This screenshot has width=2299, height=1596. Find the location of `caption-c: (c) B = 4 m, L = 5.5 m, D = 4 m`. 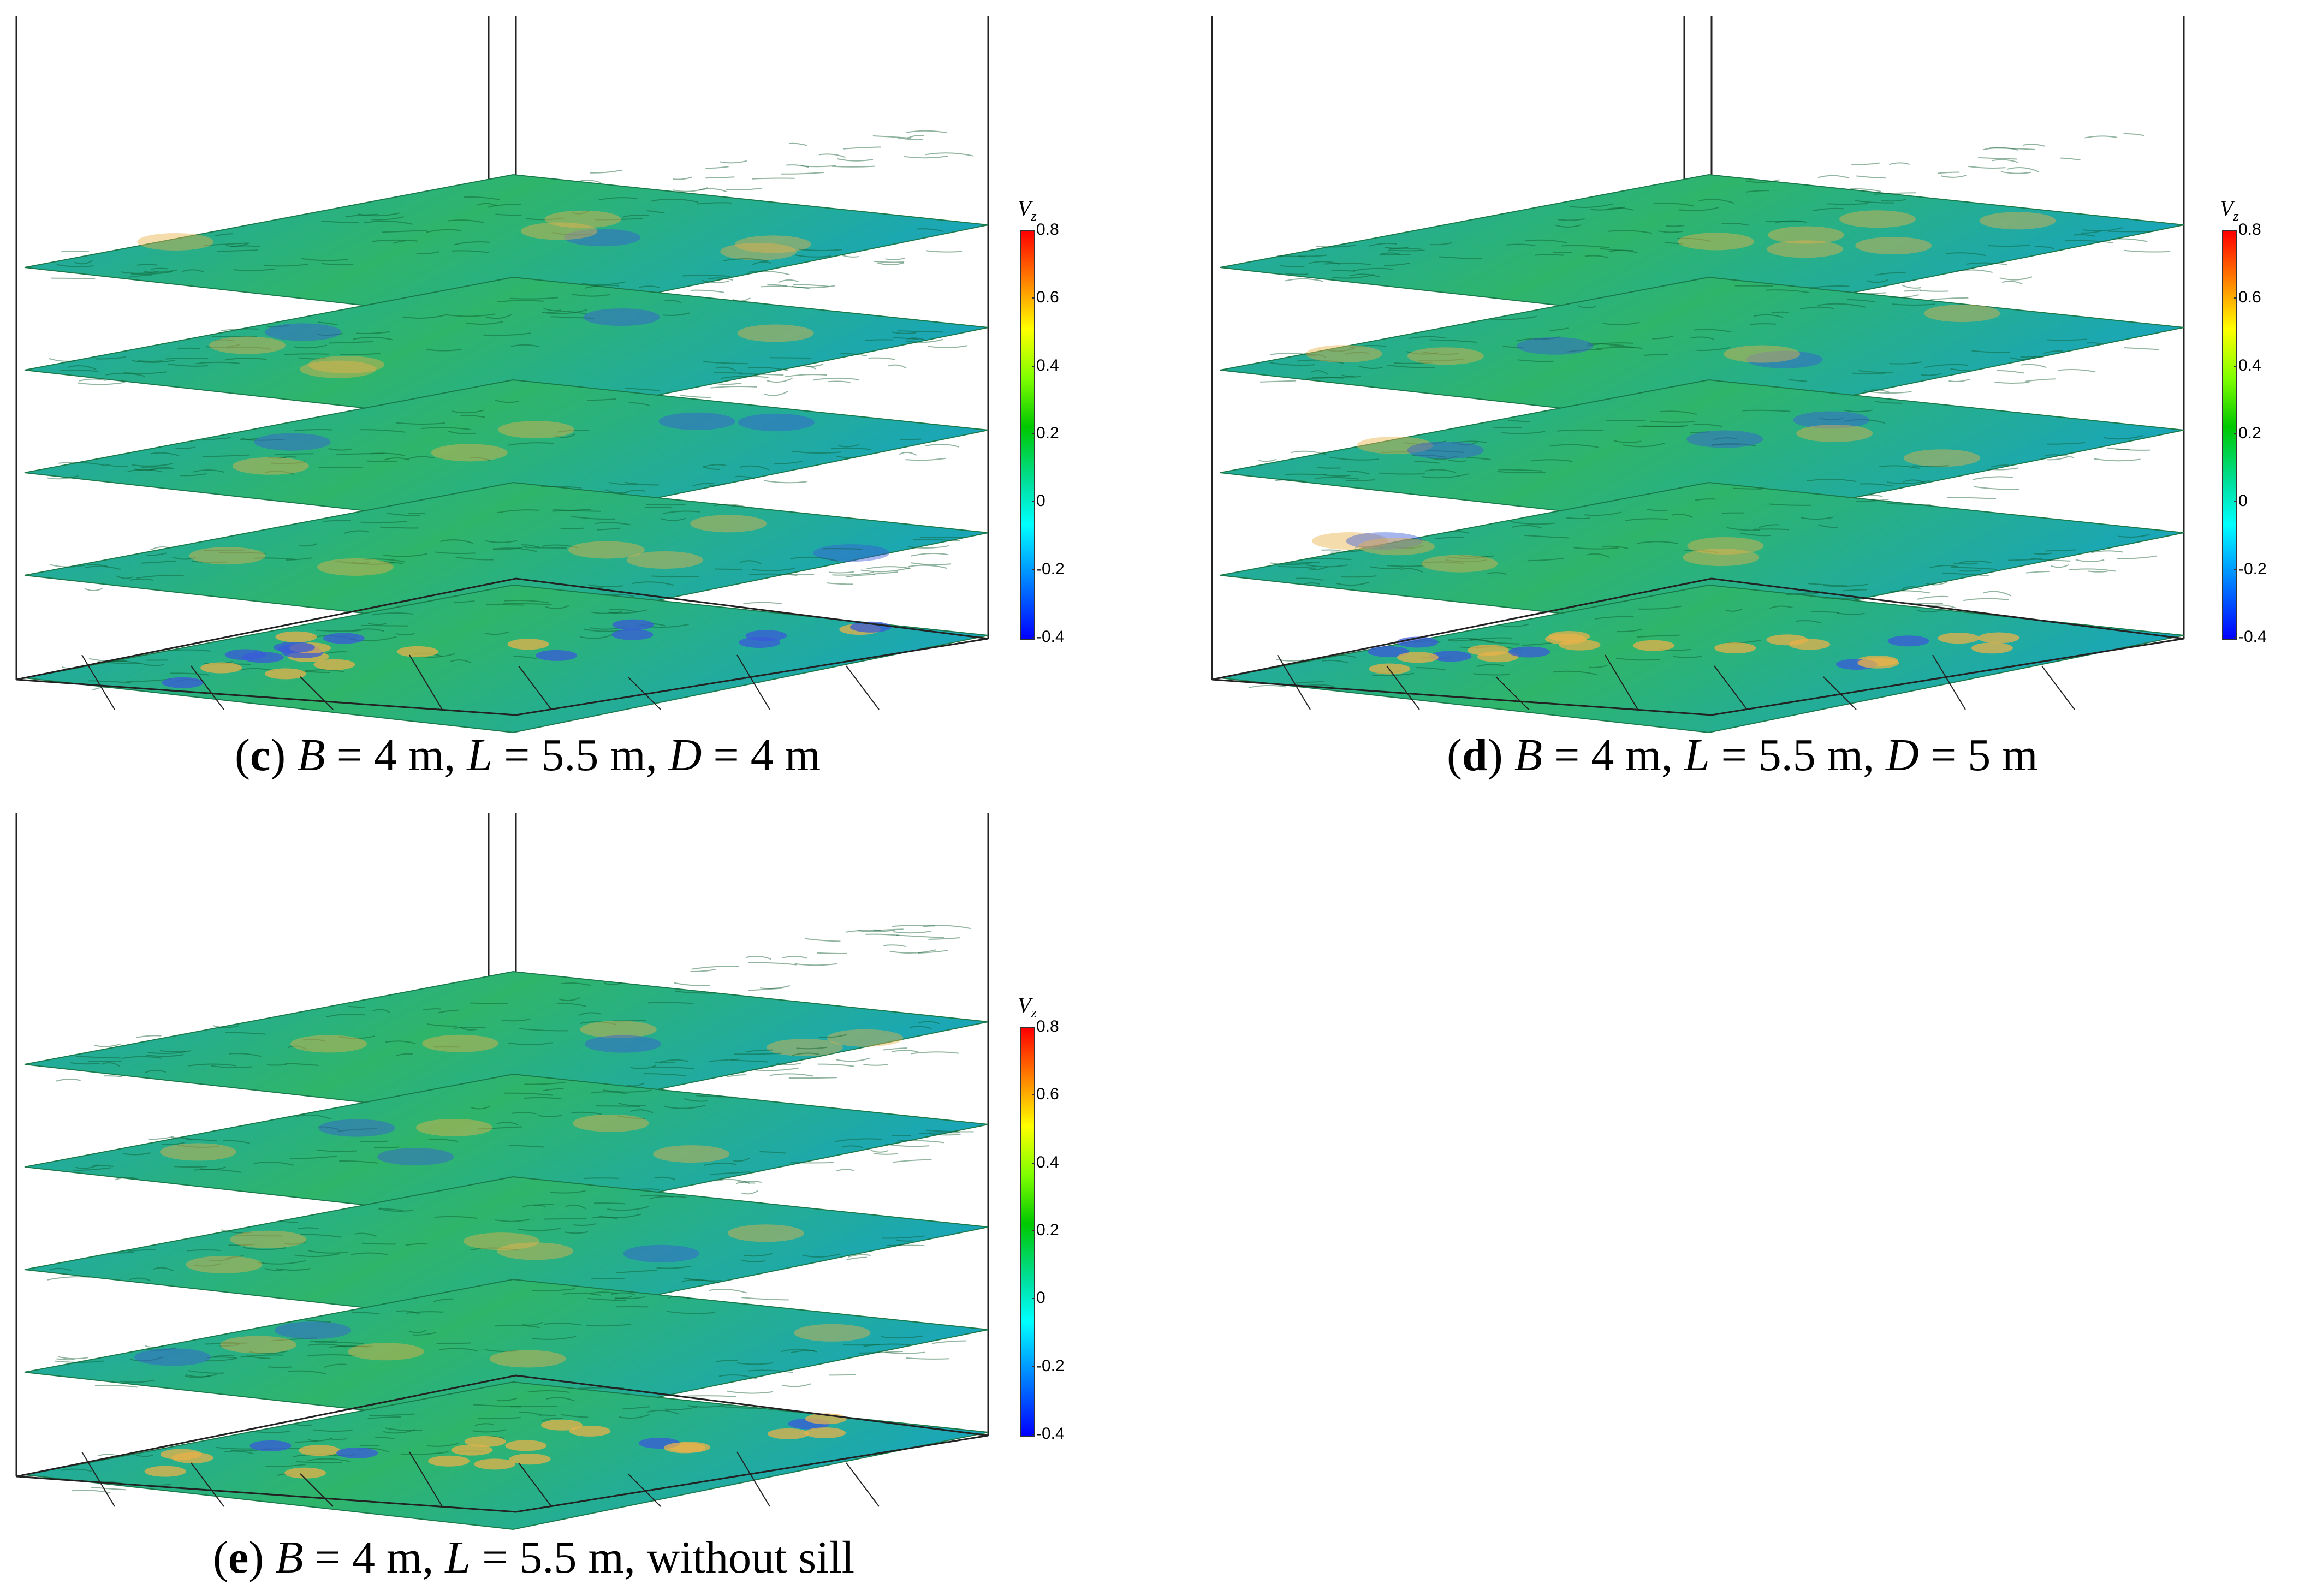

caption-c: (c) B = 4 m, L = 5.5 m, D = 4 m is located at coordinates (528, 755).